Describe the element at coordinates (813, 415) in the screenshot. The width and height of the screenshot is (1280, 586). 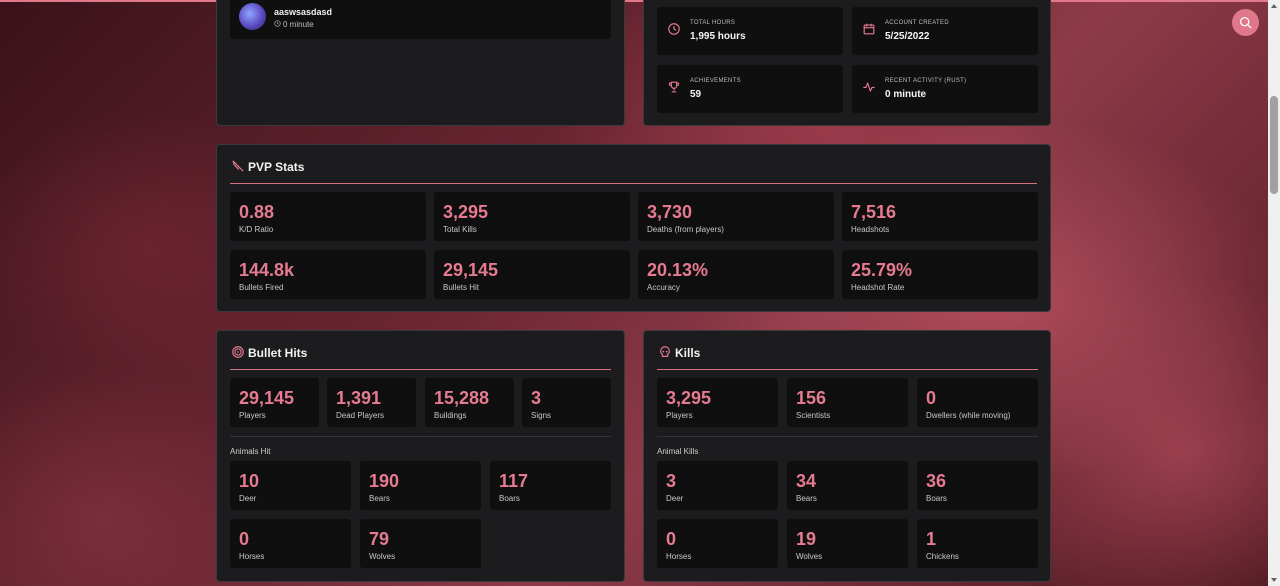
I see `stat-label: Scientists` at that location.